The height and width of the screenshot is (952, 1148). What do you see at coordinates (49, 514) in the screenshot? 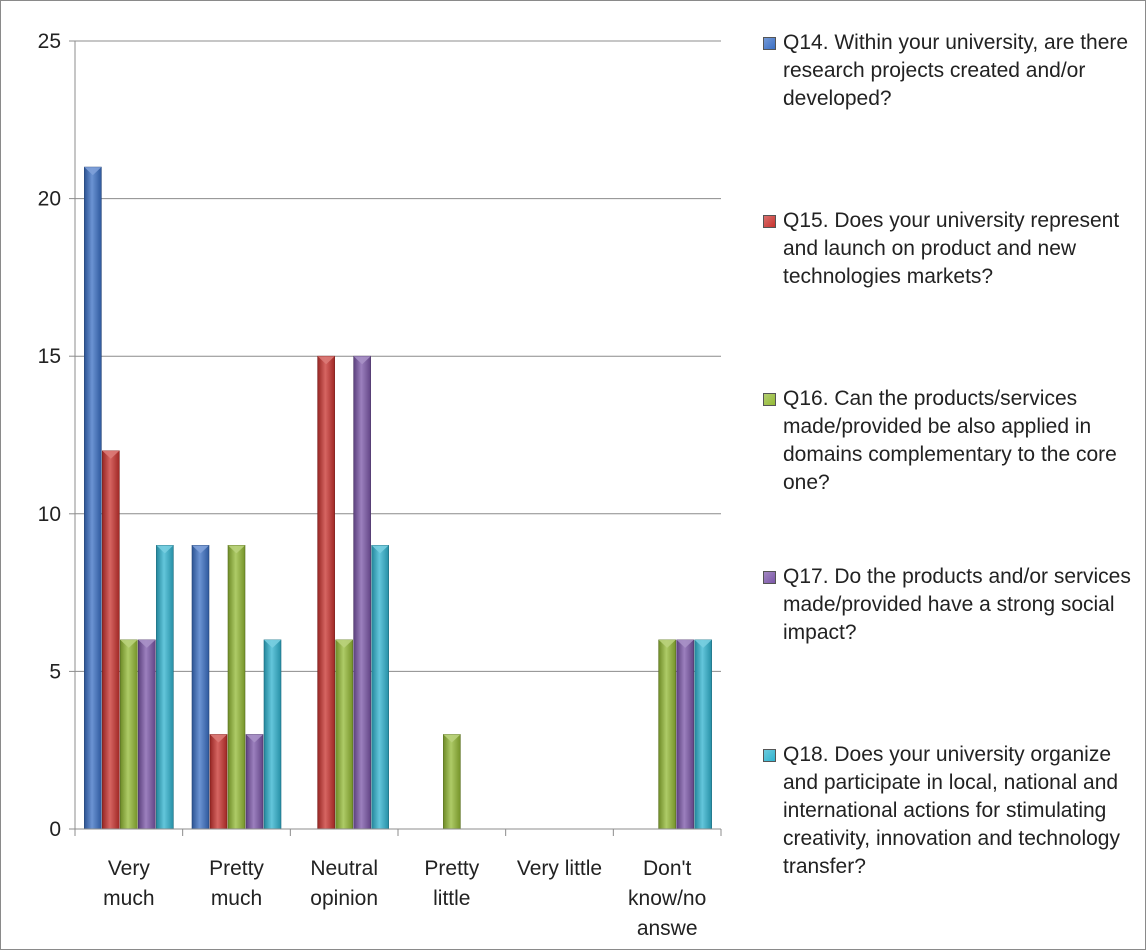
I see `y-tick-label: 10` at bounding box center [49, 514].